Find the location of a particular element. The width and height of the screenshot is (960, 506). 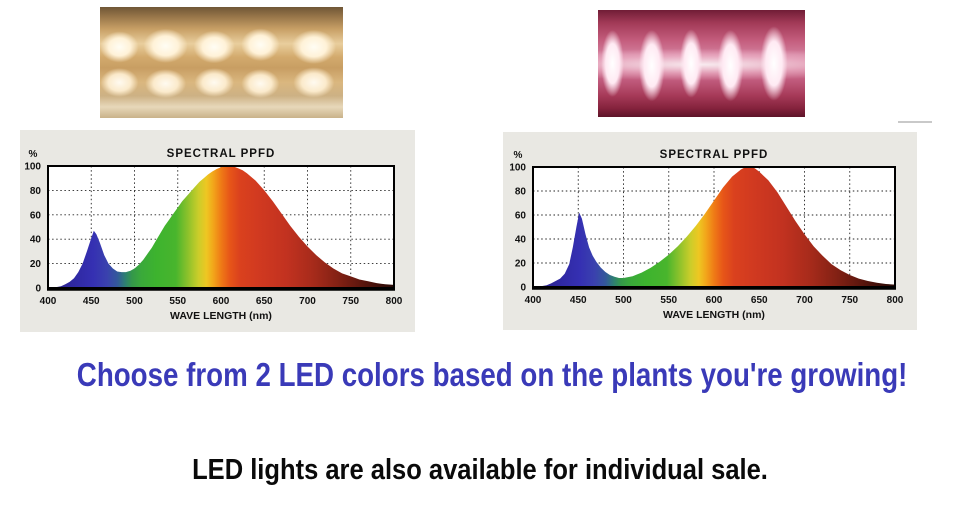

pink-red-led-strip-photo is located at coordinates (701, 63).